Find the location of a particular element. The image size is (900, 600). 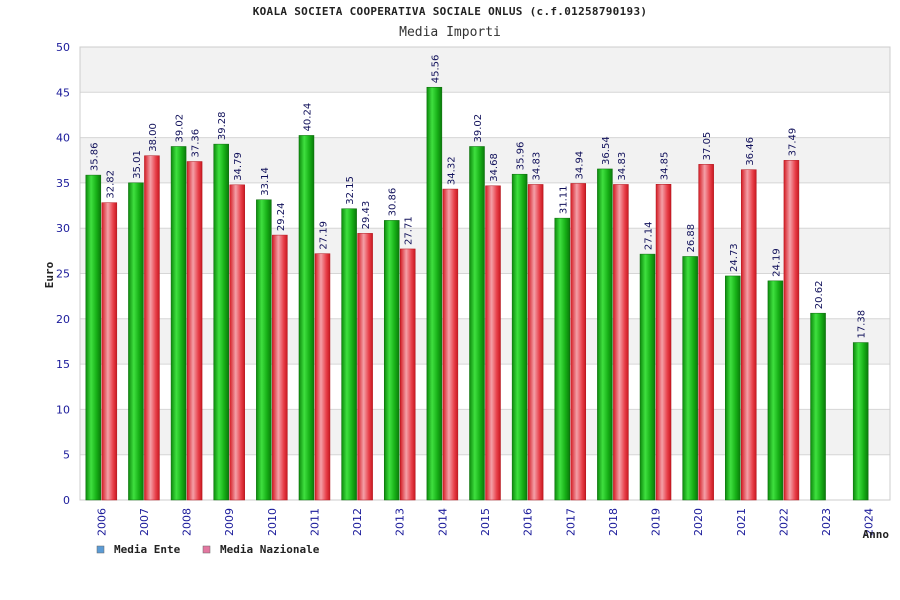

y-tick-label: 0 is located at coordinates (66, 500).